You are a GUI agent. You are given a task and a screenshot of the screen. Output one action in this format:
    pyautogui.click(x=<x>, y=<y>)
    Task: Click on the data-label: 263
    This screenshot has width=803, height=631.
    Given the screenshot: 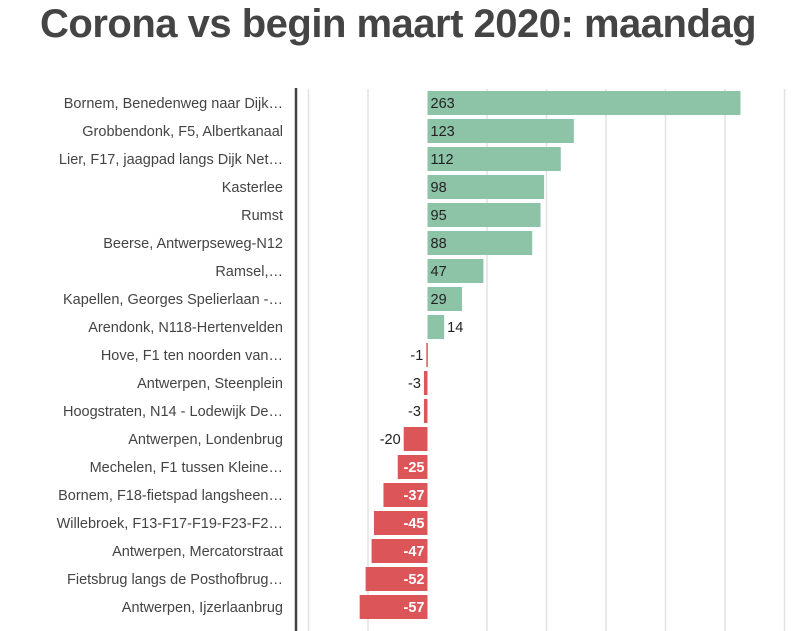 What is the action you would take?
    pyautogui.click(x=443, y=104)
    